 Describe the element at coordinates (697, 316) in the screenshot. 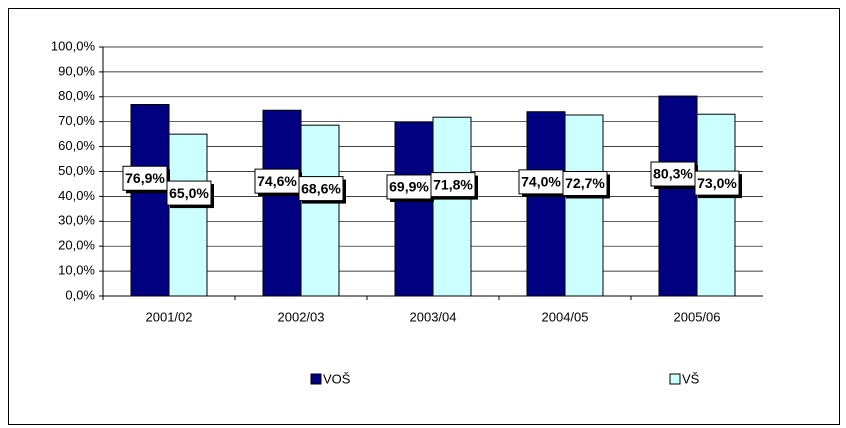

I see `x-tick-label: 2005/06` at that location.